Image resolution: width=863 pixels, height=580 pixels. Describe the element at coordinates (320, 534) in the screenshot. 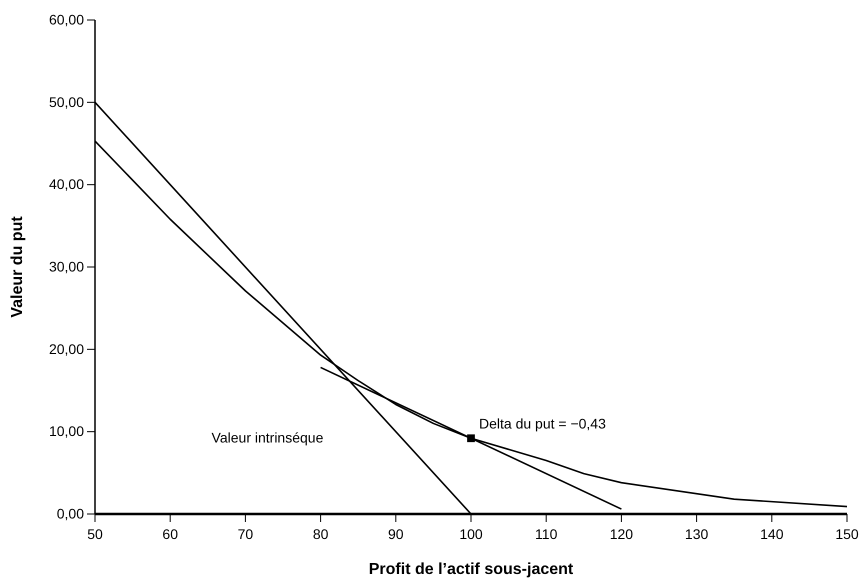

I see `x-tick-label: 80` at that location.